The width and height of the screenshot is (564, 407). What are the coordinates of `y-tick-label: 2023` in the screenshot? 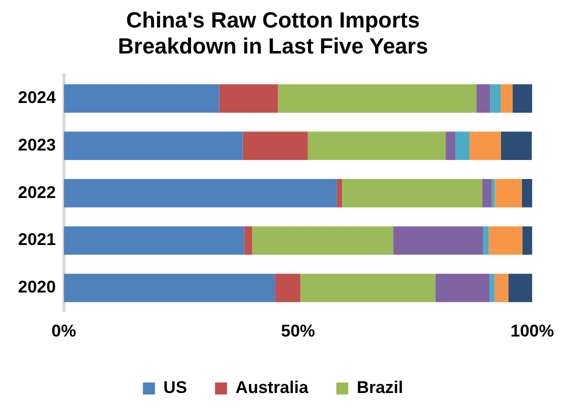 It's located at (37, 145).